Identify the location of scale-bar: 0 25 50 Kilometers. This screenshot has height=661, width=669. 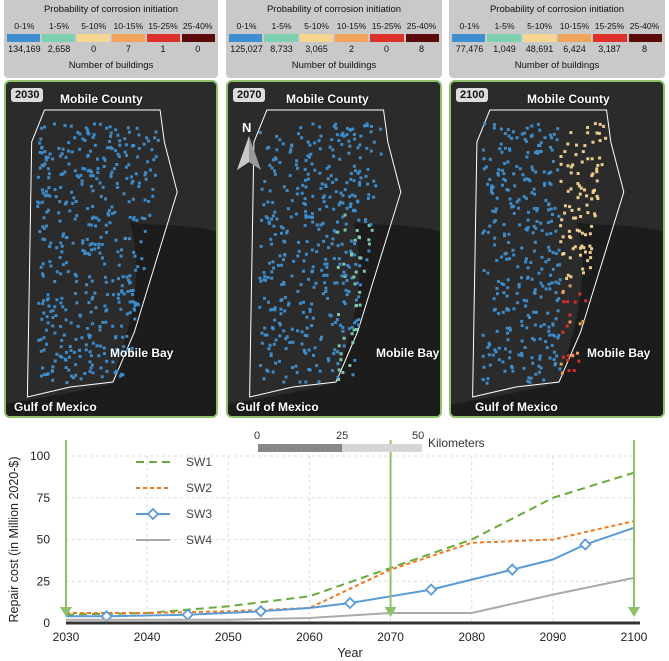
(369, 445).